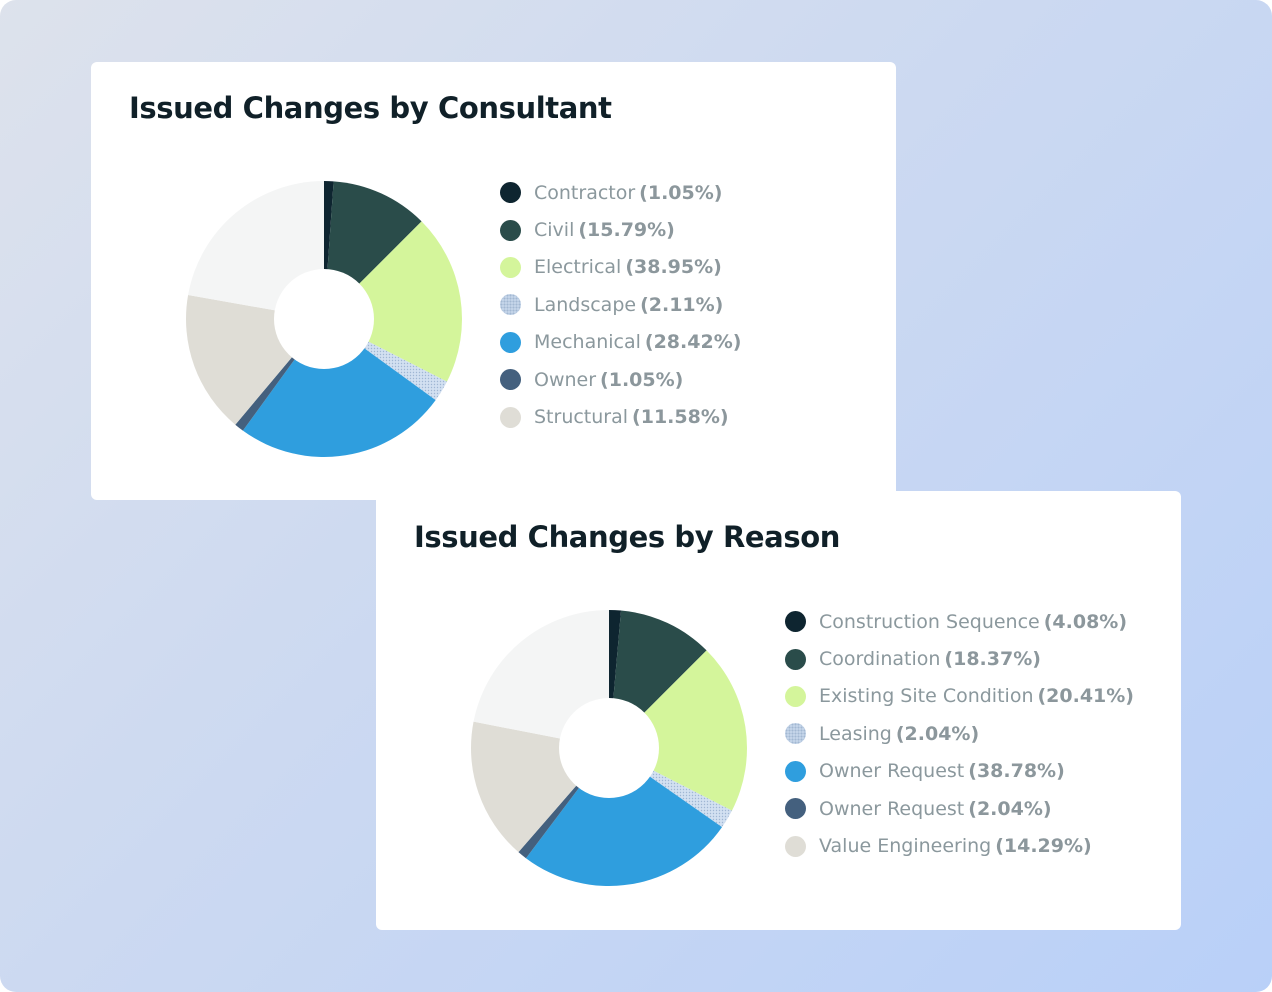  Describe the element at coordinates (926, 696) in the screenshot. I see `legend-label: Existing Site Condition` at that location.